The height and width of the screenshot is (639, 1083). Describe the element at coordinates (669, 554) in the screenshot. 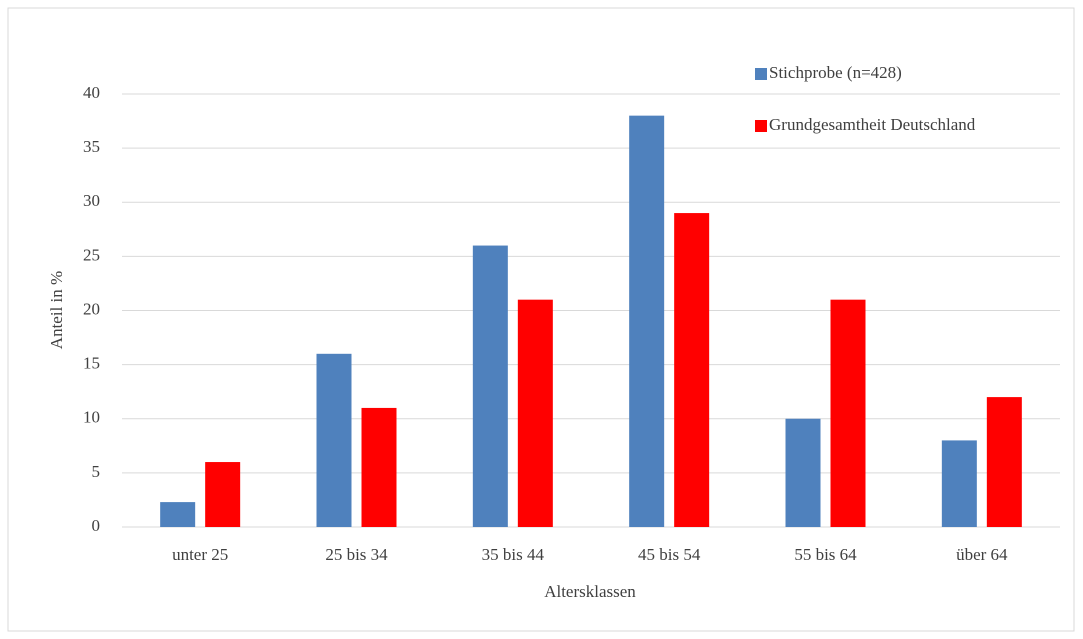

I see `x-tick-label: 45 bis 54` at that location.